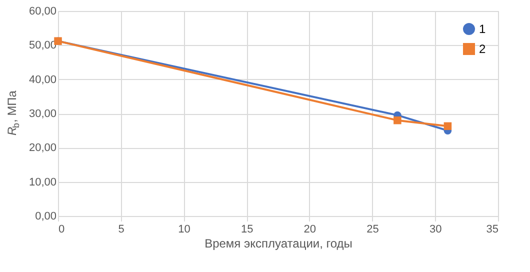 The width and height of the screenshot is (530, 272). Describe the element at coordinates (184, 230) in the screenshot. I see `x-tick-label: 10` at that location.